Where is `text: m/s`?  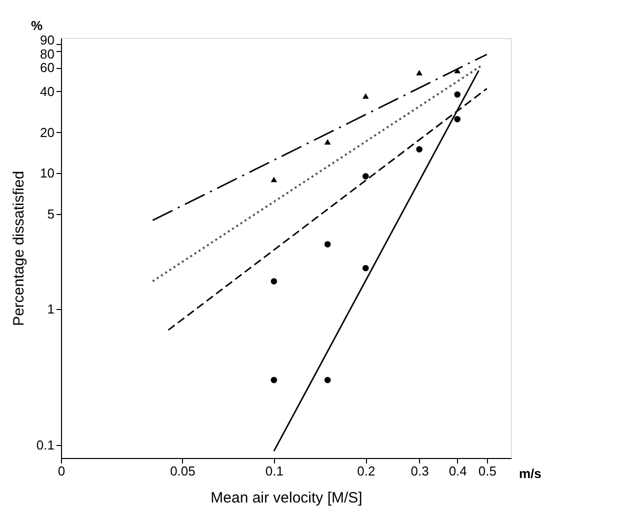 text: m/s is located at coordinates (530, 473).